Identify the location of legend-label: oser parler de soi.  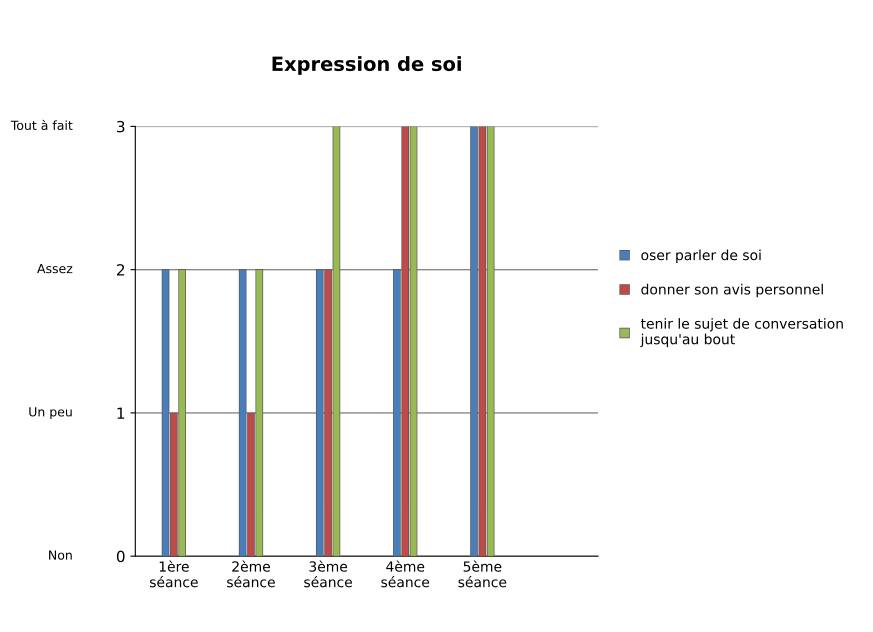
(701, 256).